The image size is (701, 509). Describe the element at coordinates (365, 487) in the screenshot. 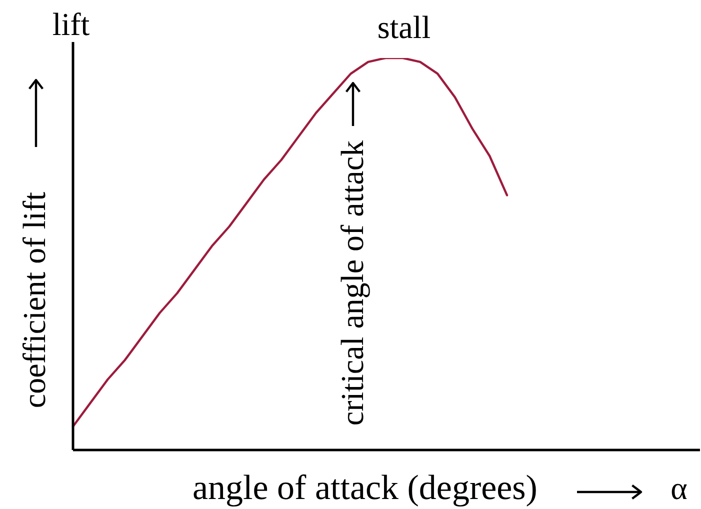

I see `x-axis-title: angle of attack (degrees)` at that location.